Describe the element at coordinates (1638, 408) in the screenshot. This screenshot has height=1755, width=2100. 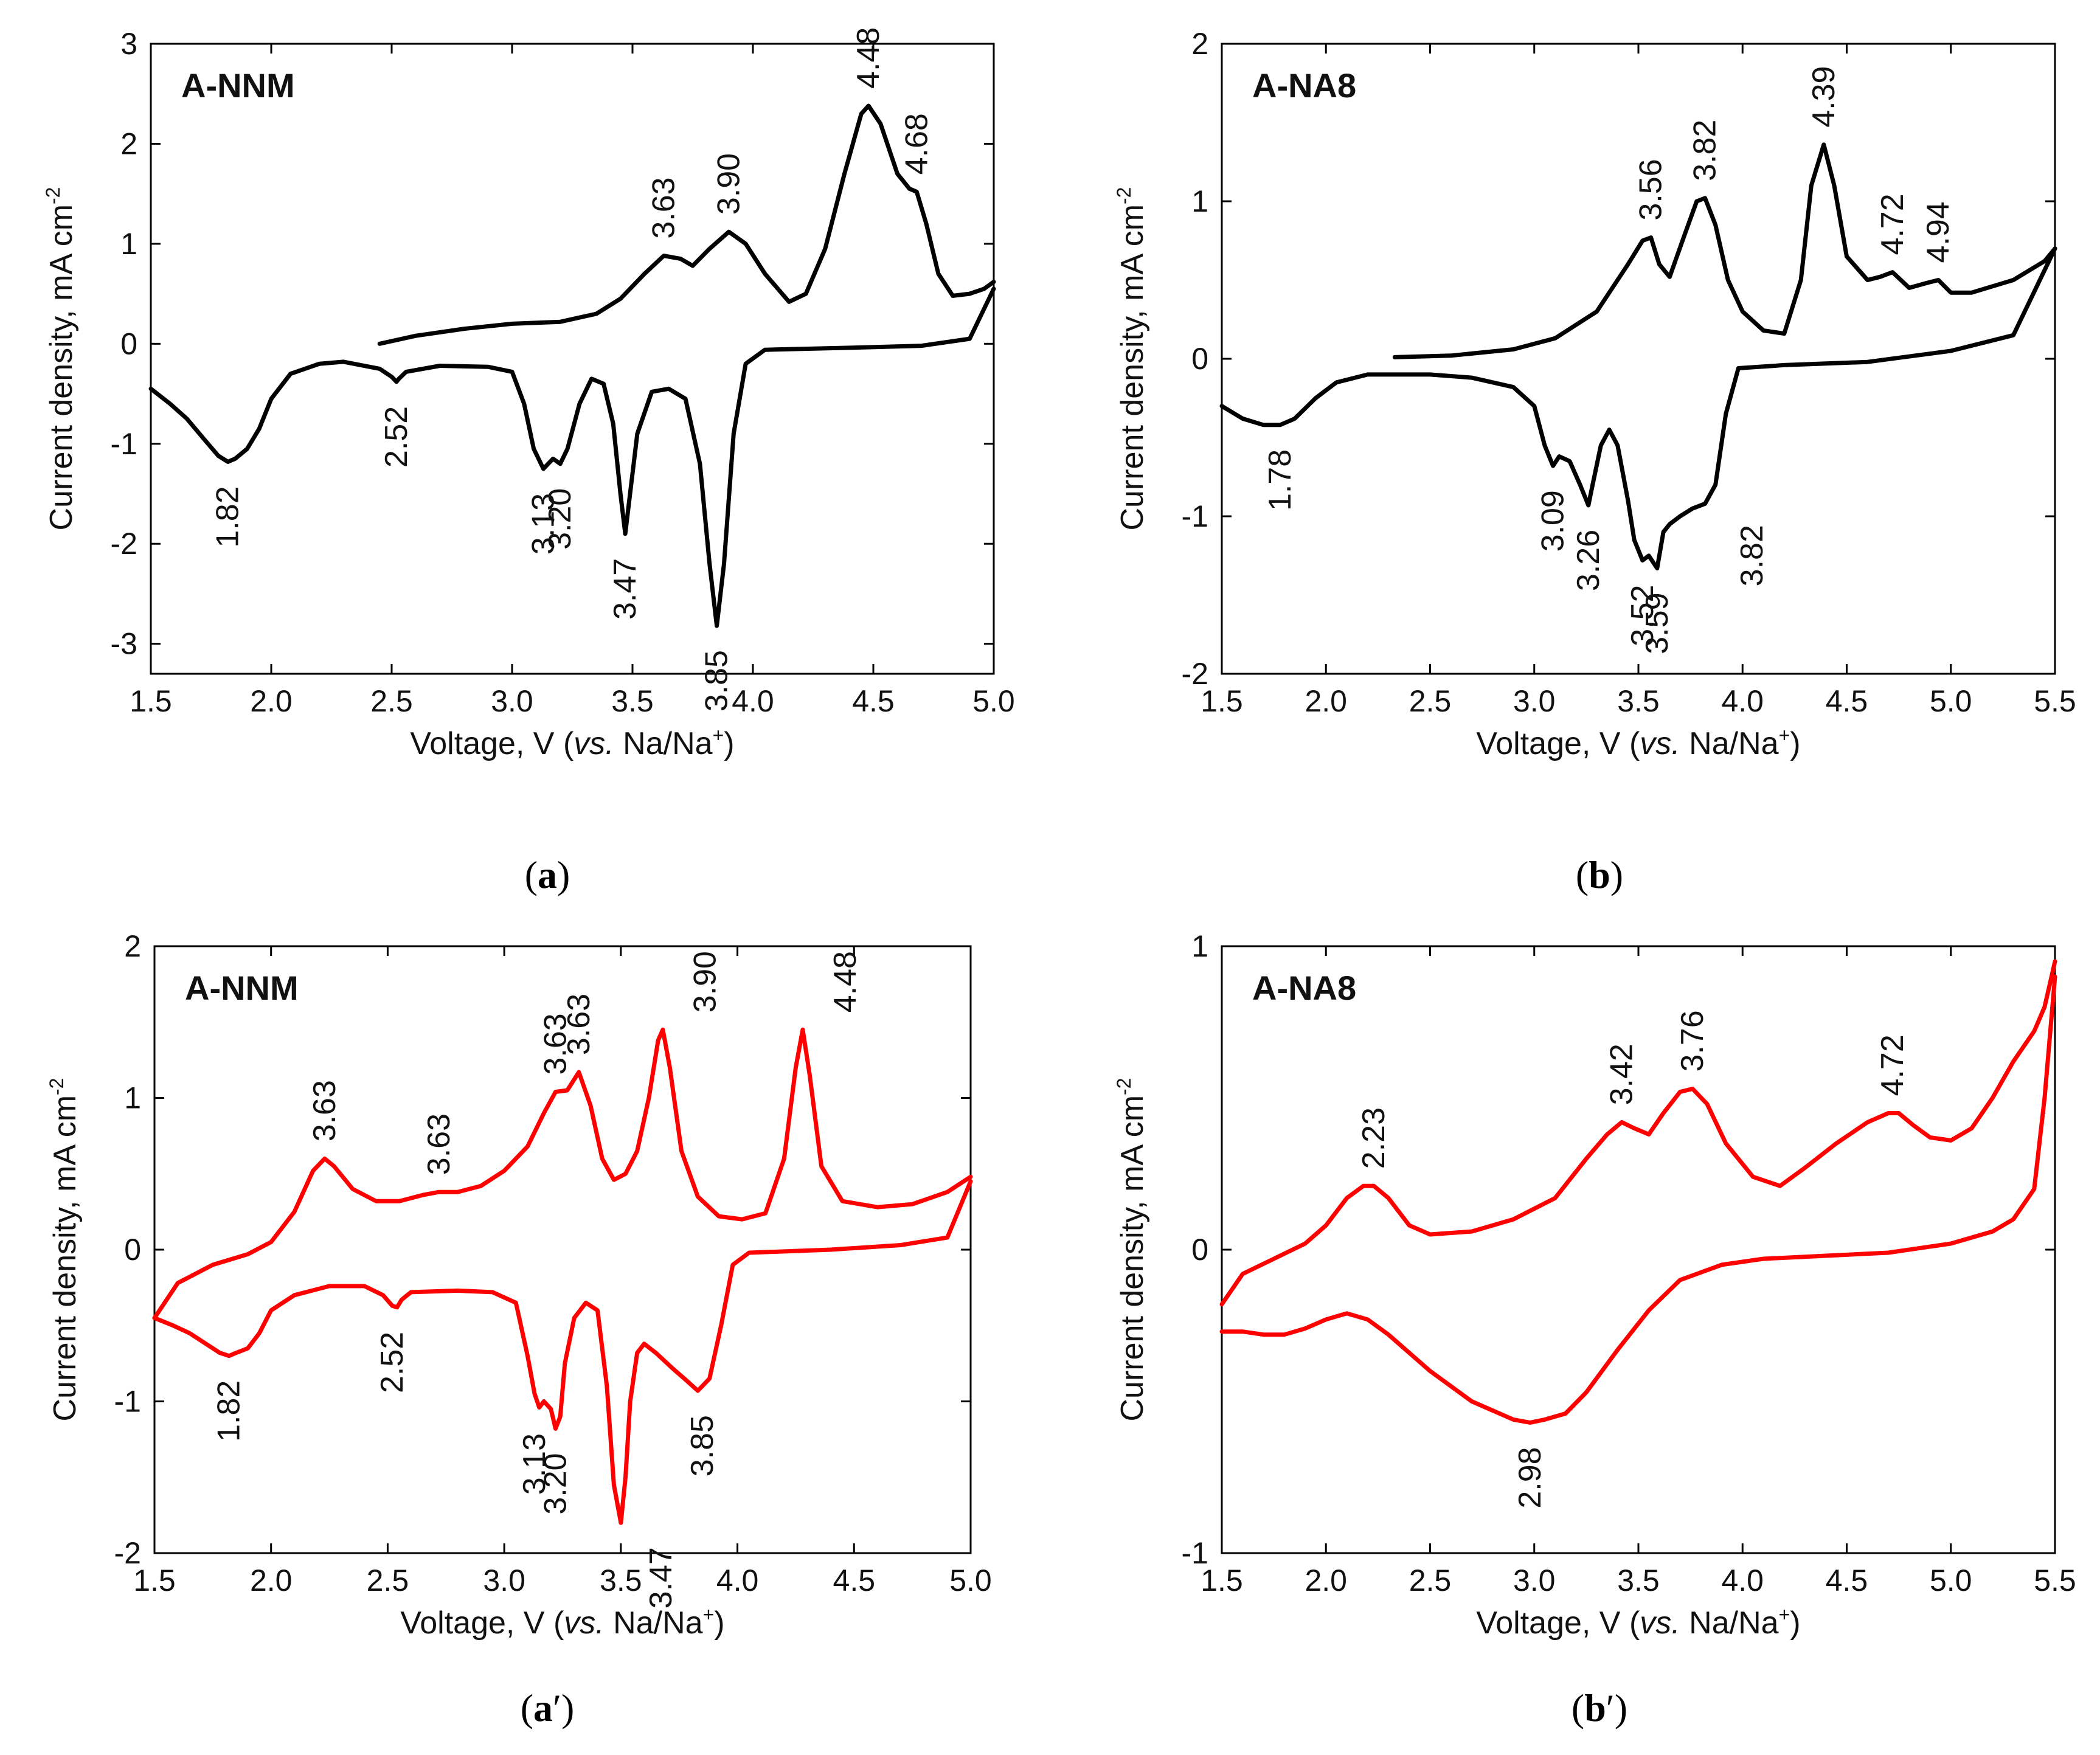
I see `series-discharge` at that location.